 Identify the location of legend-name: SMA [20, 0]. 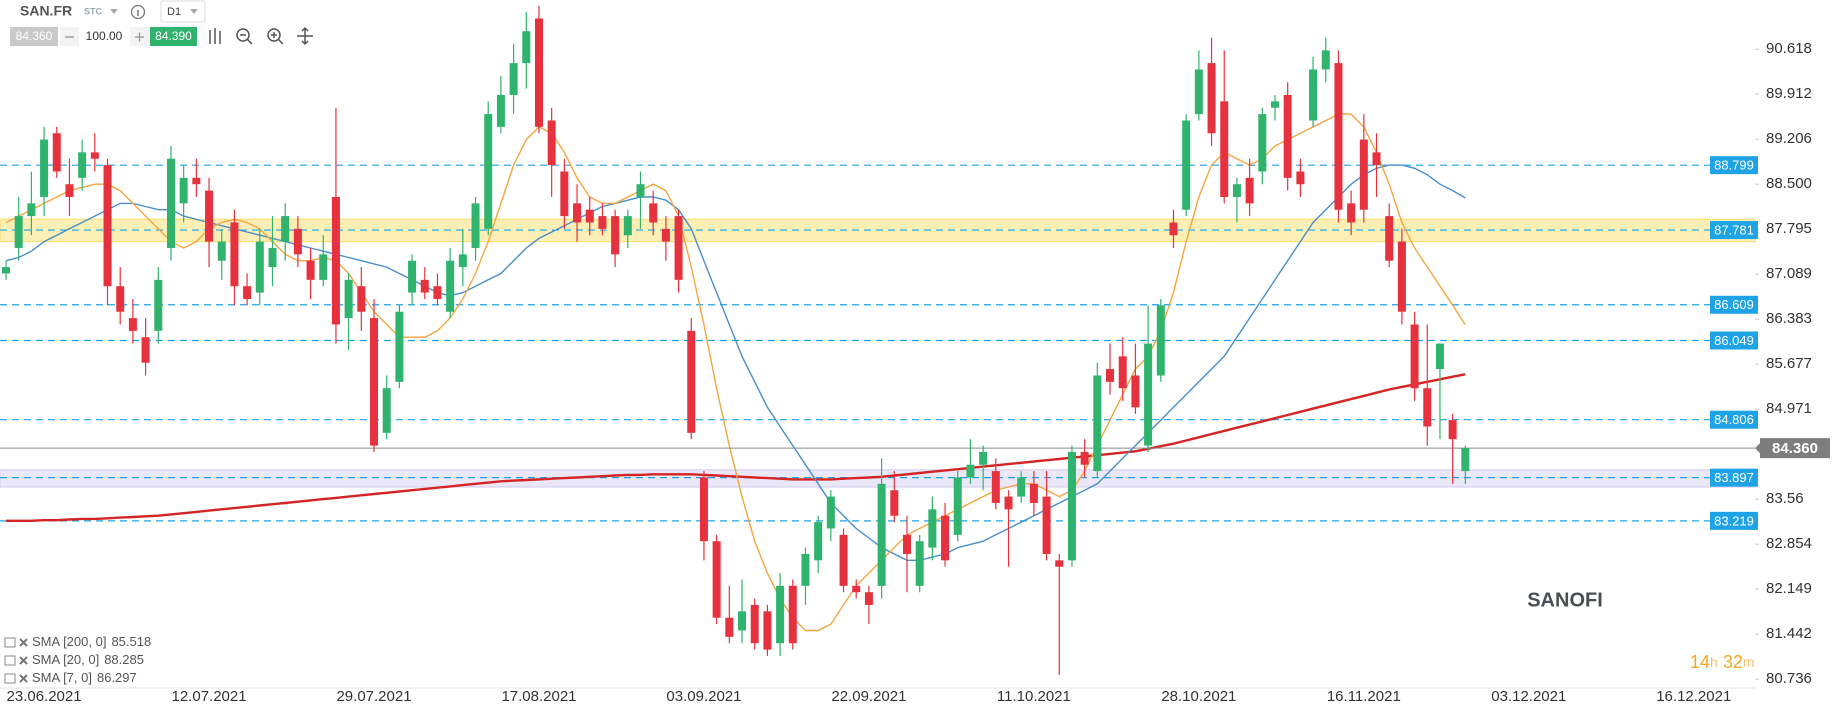
(65, 659).